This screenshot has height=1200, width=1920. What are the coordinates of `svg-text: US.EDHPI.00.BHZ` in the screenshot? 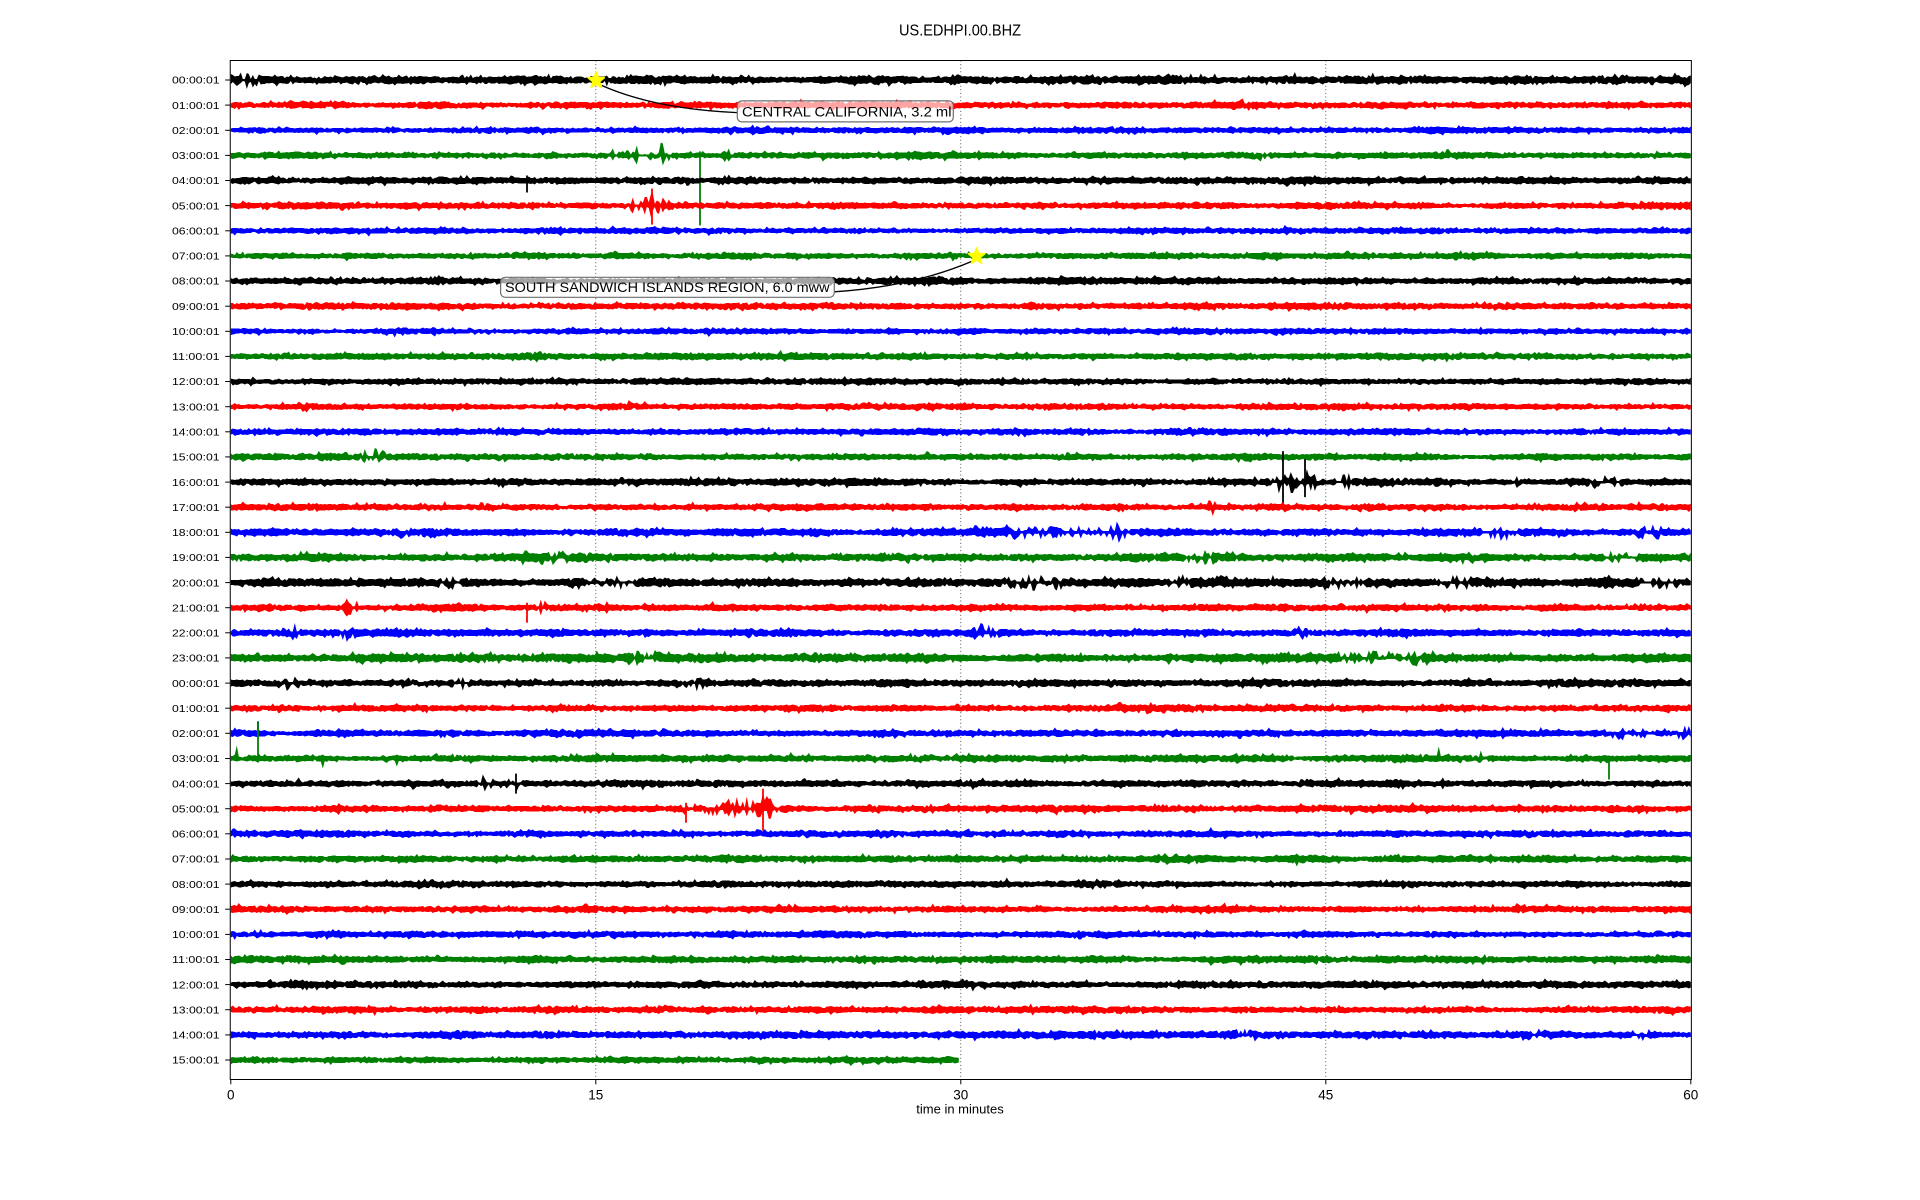 It's located at (960, 31).